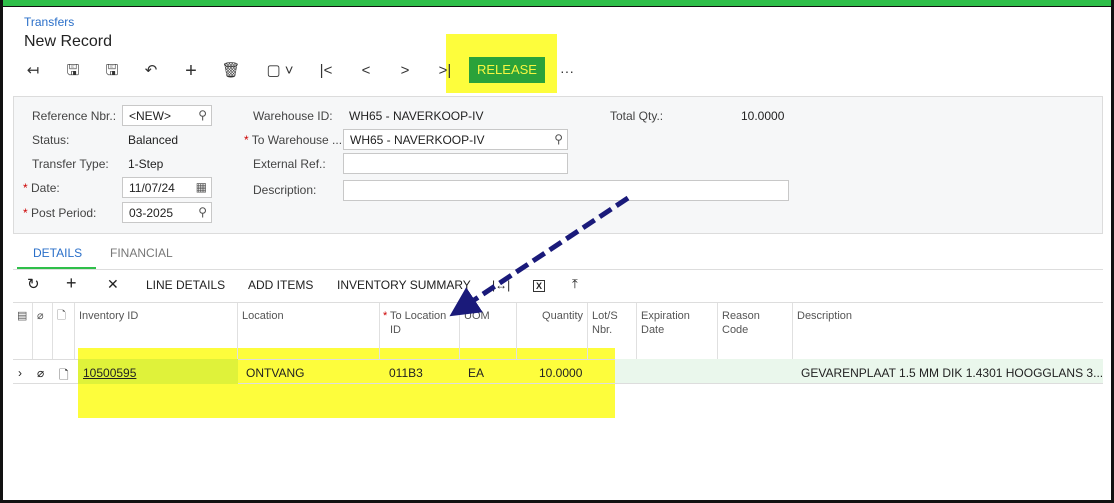 Image resolution: width=1114 pixels, height=503 pixels. What do you see at coordinates (445, 70) in the screenshot?
I see `last-icon: >|` at bounding box center [445, 70].